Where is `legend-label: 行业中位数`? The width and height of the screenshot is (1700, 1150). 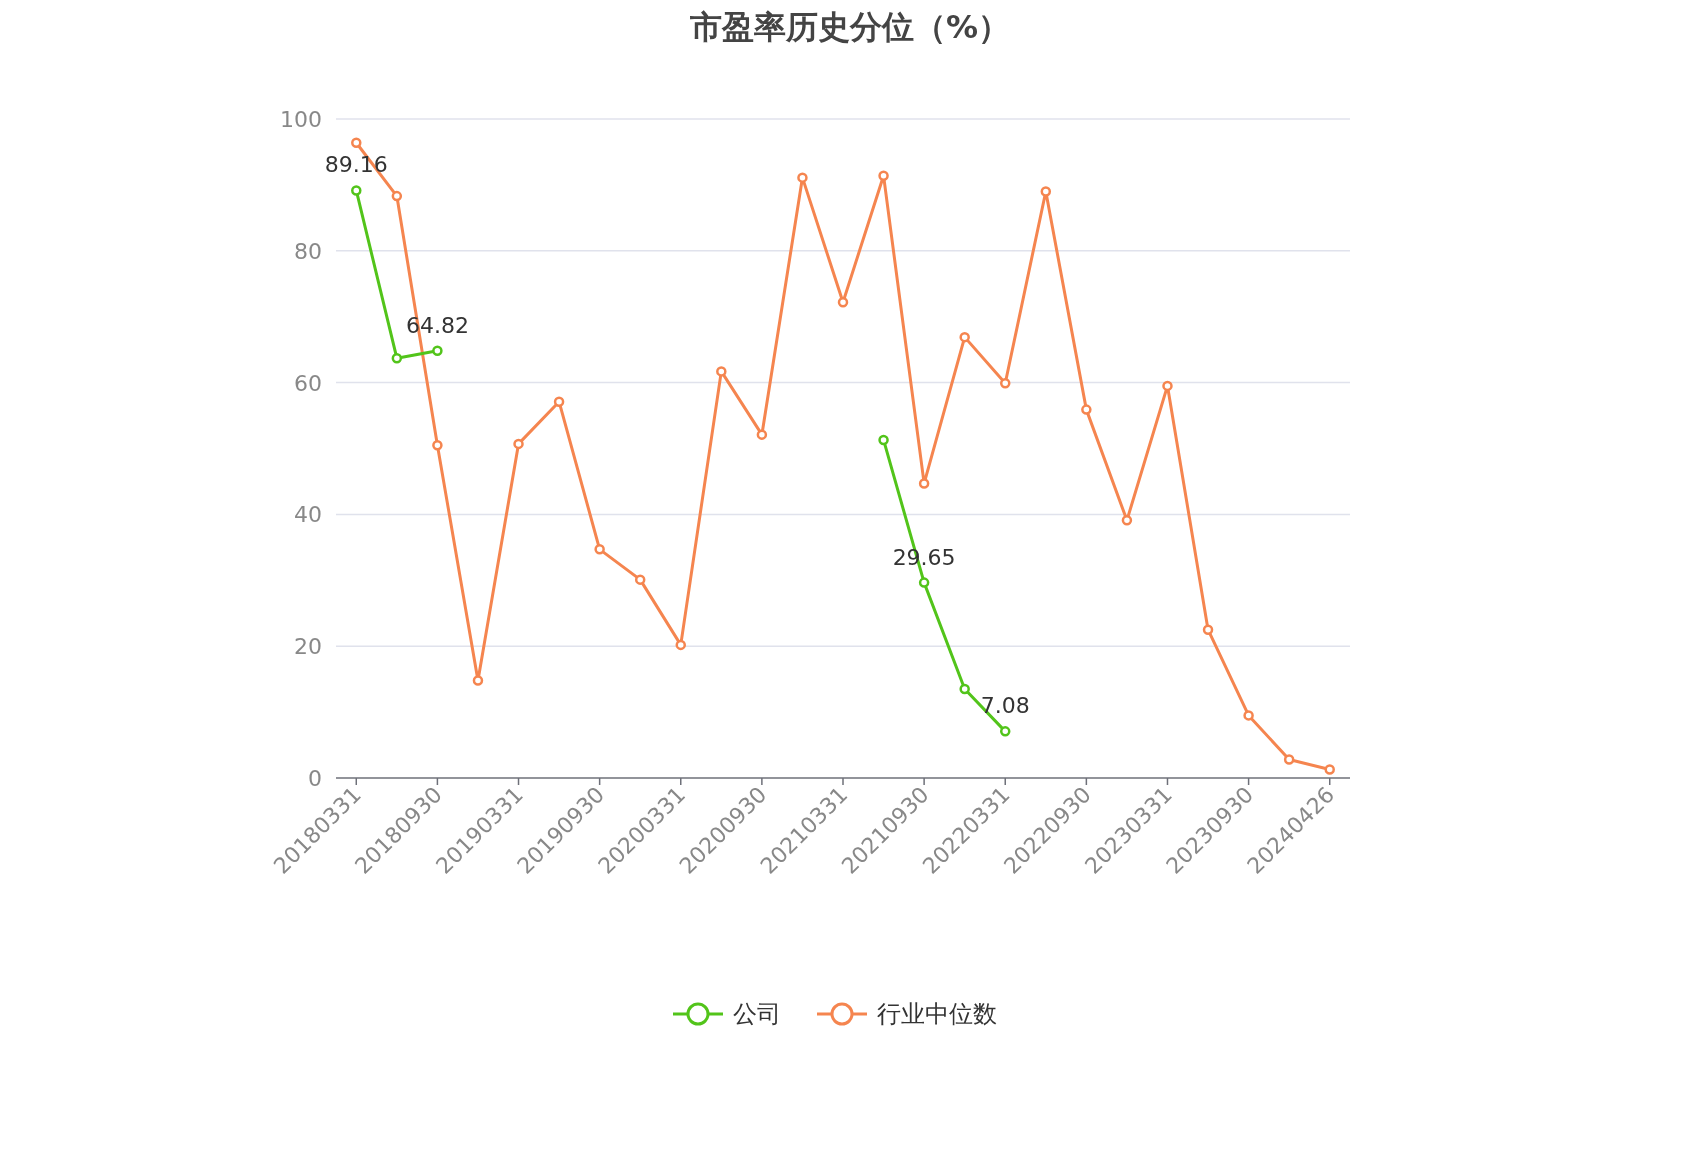 legend-label: 行业中位数 is located at coordinates (937, 1014).